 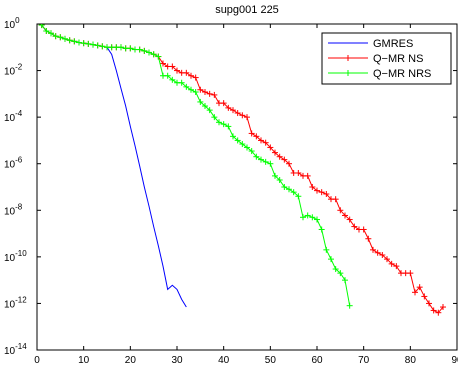 I want to click on legend-label: Q−MR NRS, so click(x=402, y=74).